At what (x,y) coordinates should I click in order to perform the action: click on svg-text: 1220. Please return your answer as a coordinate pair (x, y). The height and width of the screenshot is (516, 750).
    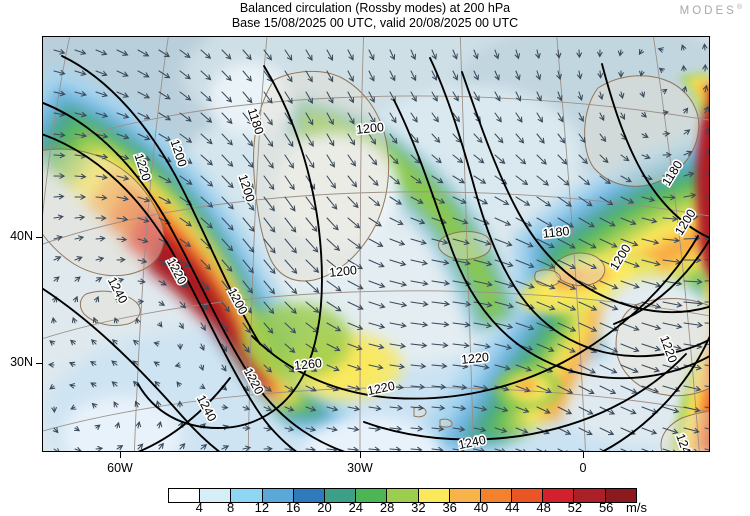
    Looking at the image, I should click on (474, 358).